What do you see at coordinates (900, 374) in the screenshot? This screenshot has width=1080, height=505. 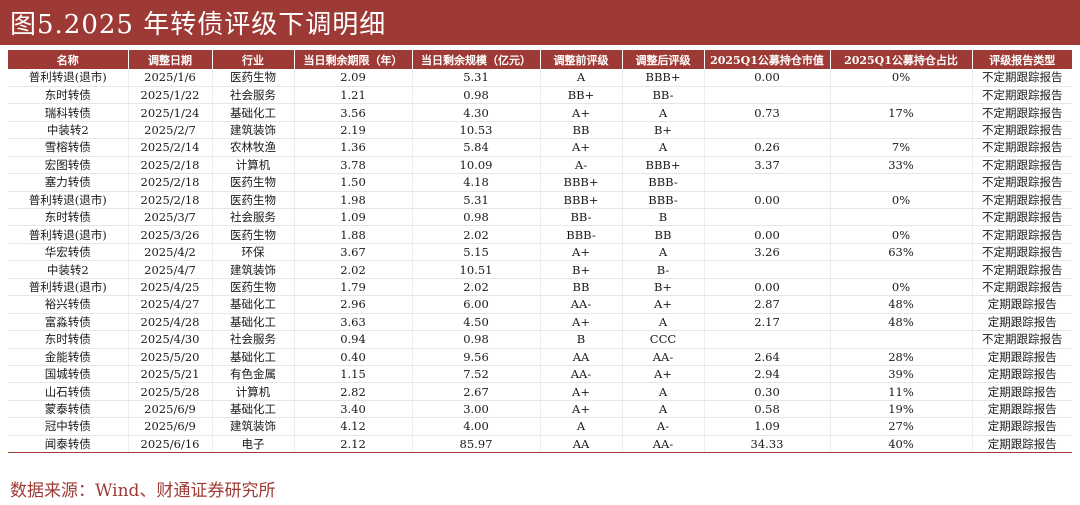 I see `table-cell: 39%` at bounding box center [900, 374].